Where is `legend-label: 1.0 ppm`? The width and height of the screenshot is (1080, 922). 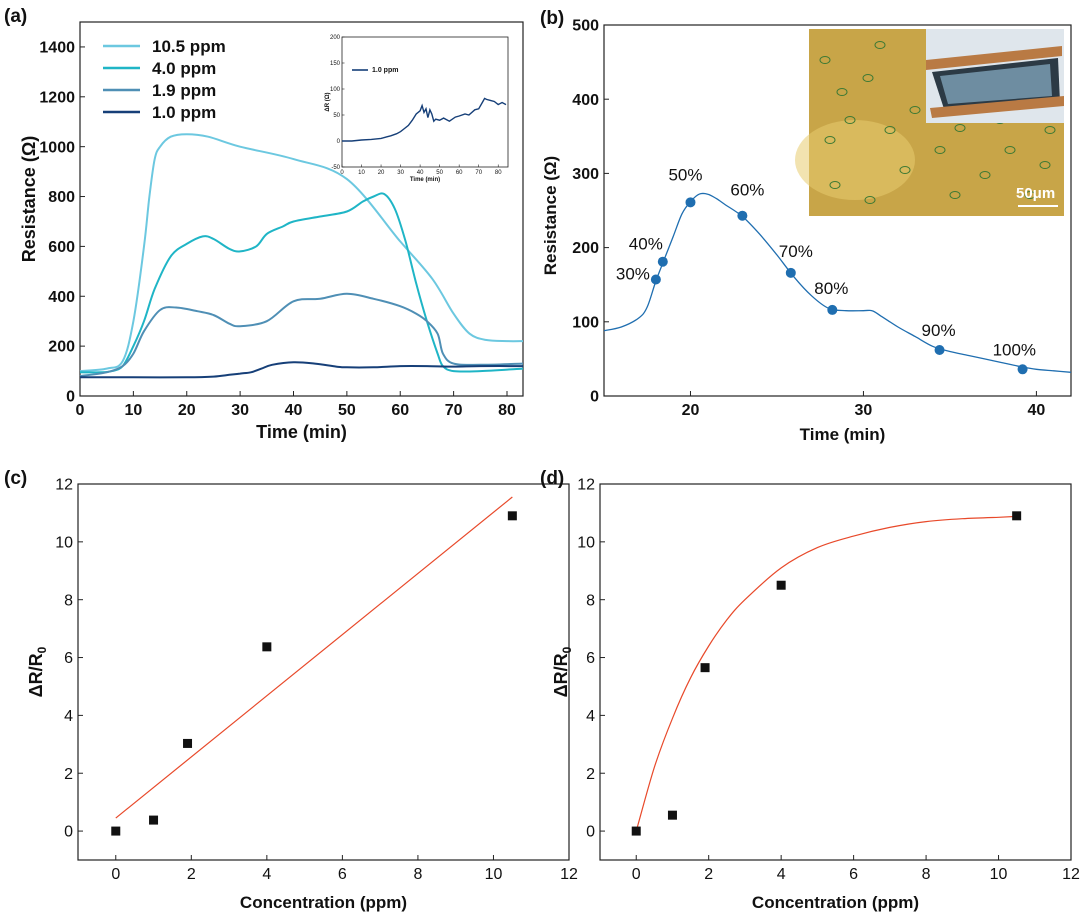
legend-label: 1.0 ppm is located at coordinates (184, 112).